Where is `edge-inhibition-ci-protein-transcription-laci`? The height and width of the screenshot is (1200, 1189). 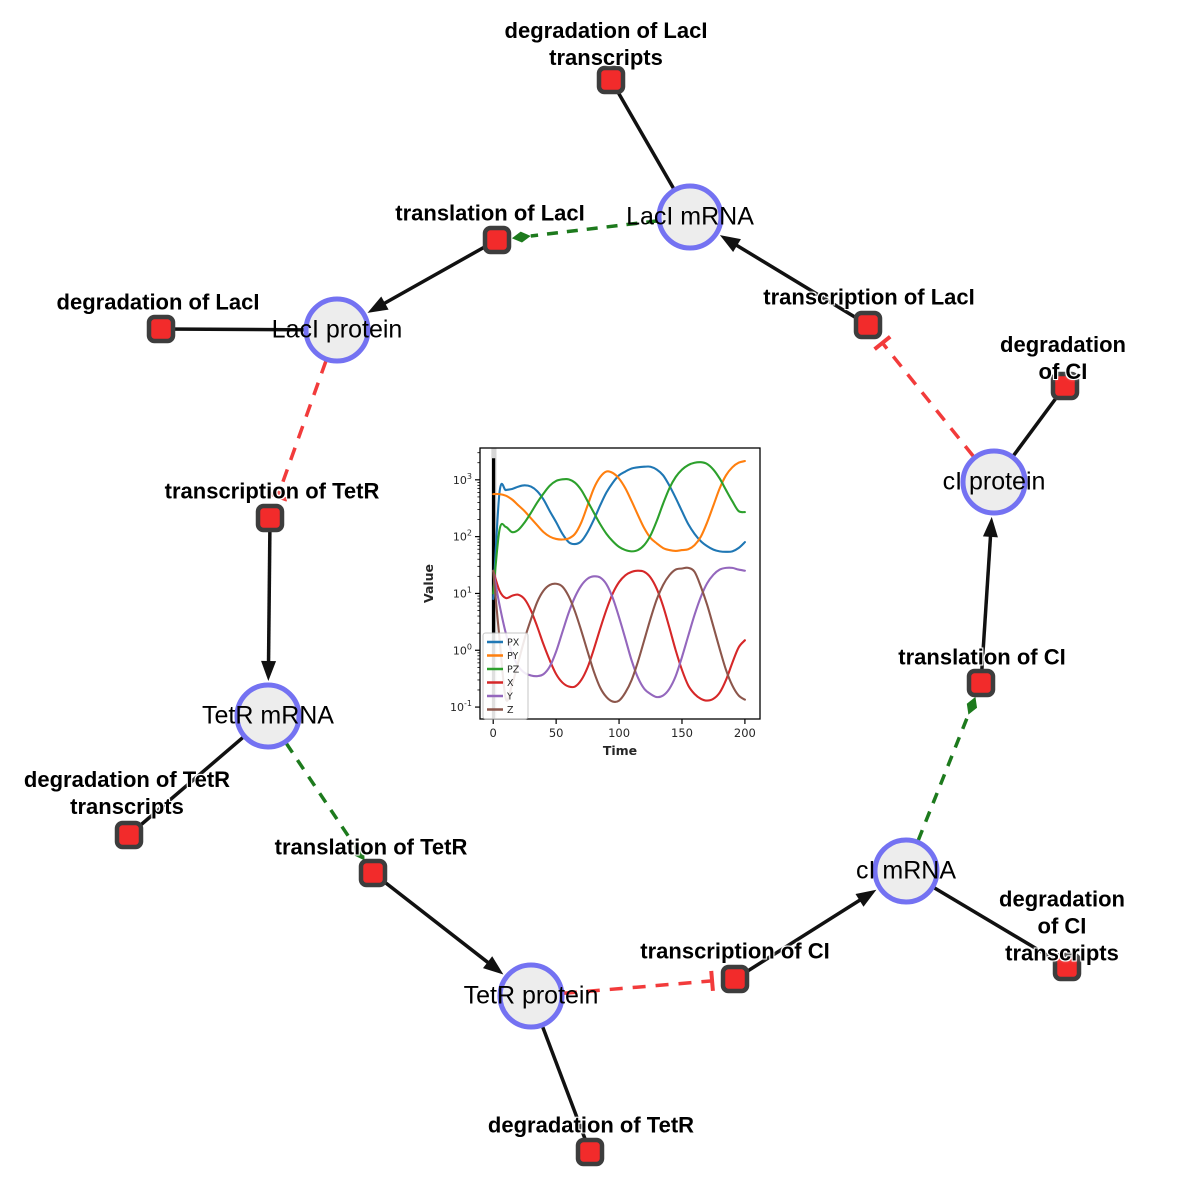 edge-inhibition-ci-protein-transcription-laci is located at coordinates (924, 396).